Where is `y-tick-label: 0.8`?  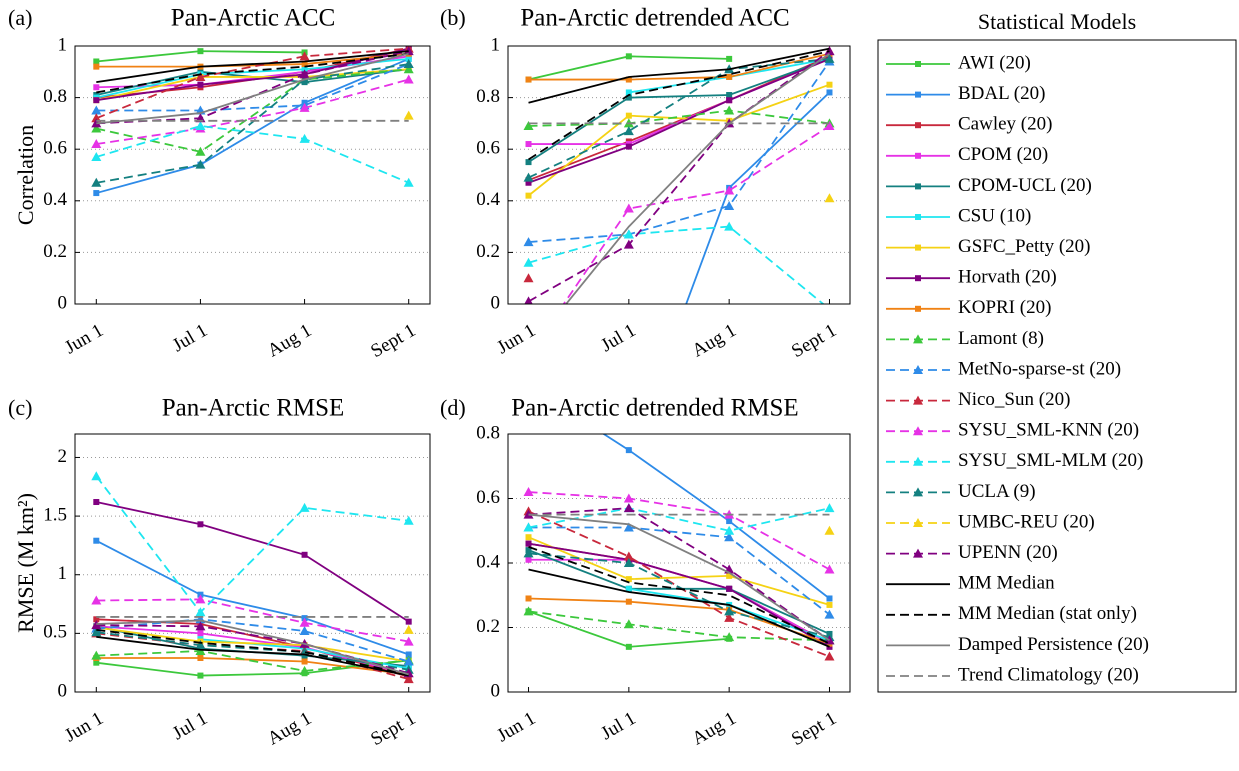 y-tick-label: 0.8 is located at coordinates (55, 96).